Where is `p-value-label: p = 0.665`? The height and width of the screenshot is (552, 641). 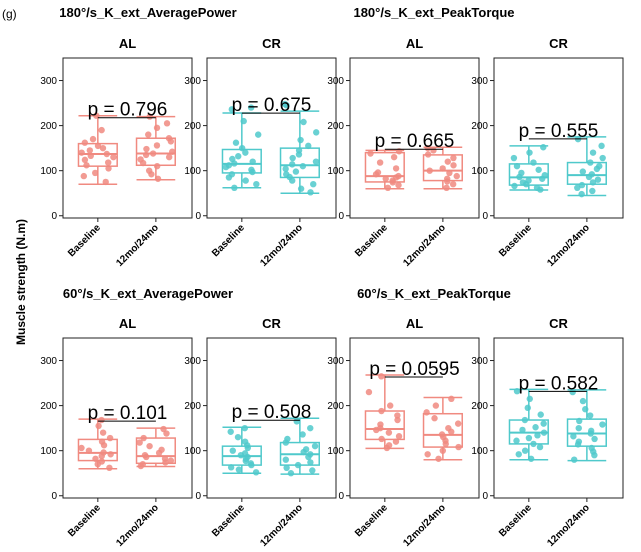 p-value-label: p = 0.665 is located at coordinates (415, 141).